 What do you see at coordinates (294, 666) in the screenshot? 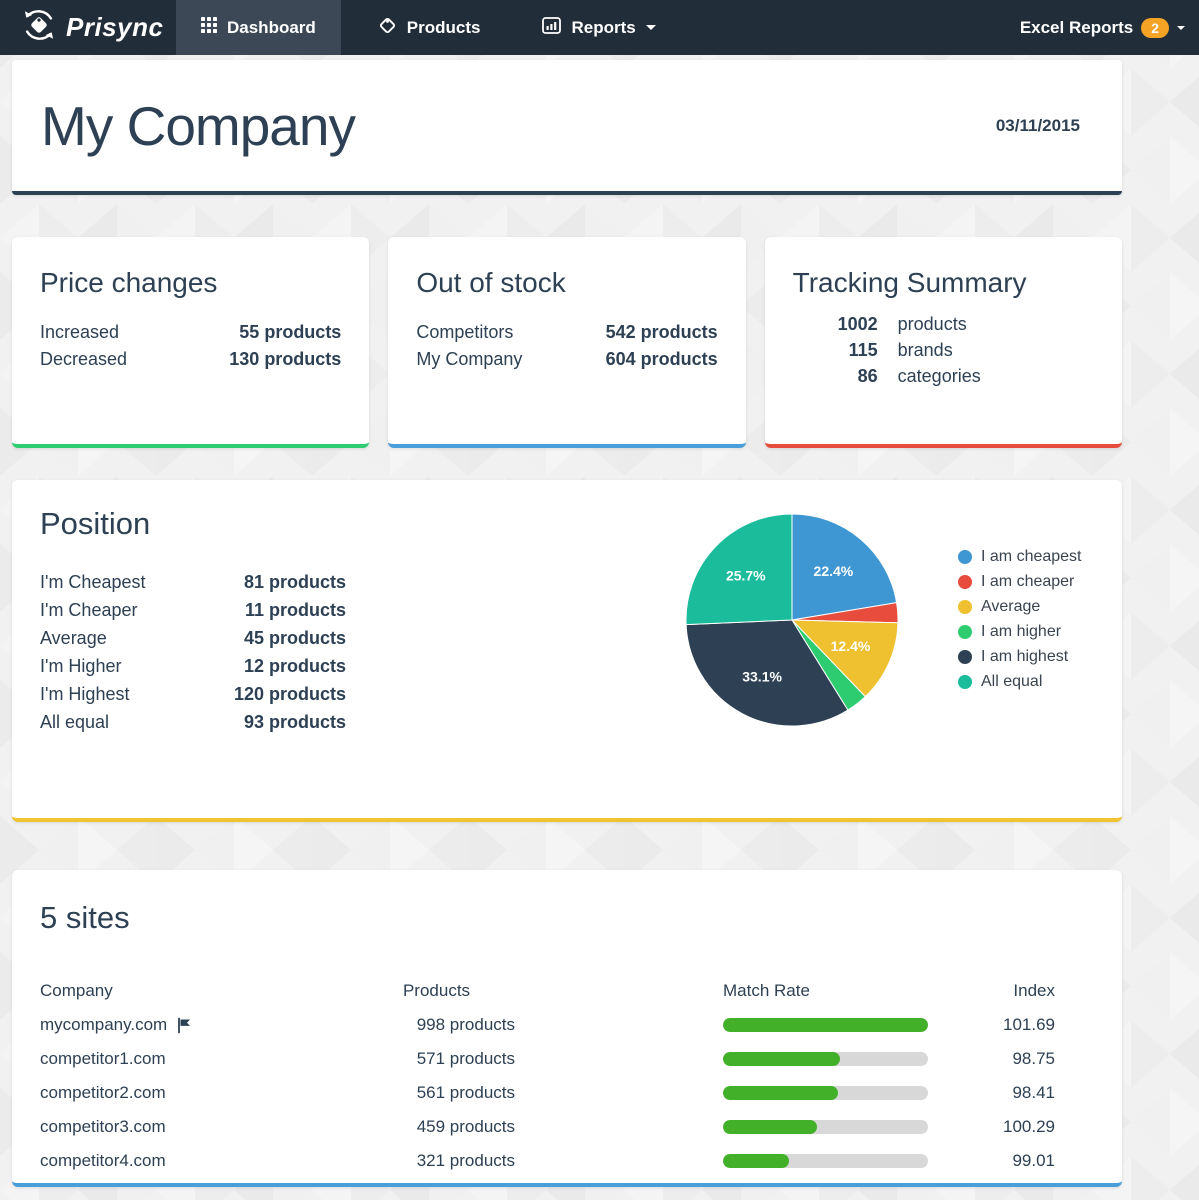
I see `position-value: 12 products` at bounding box center [294, 666].